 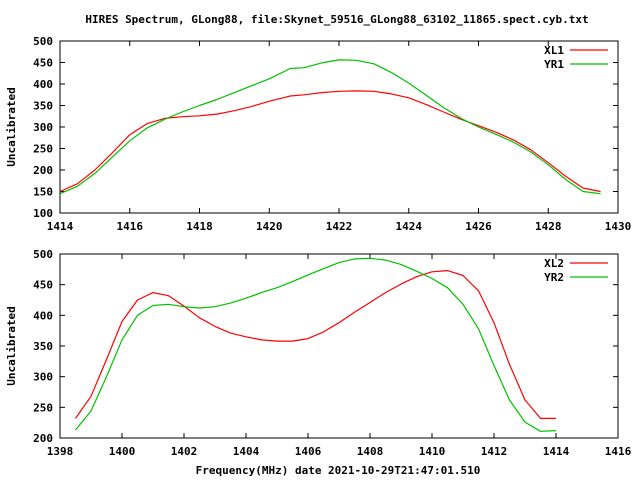 I want to click on x-tick-label: 1404, so click(x=246, y=451).